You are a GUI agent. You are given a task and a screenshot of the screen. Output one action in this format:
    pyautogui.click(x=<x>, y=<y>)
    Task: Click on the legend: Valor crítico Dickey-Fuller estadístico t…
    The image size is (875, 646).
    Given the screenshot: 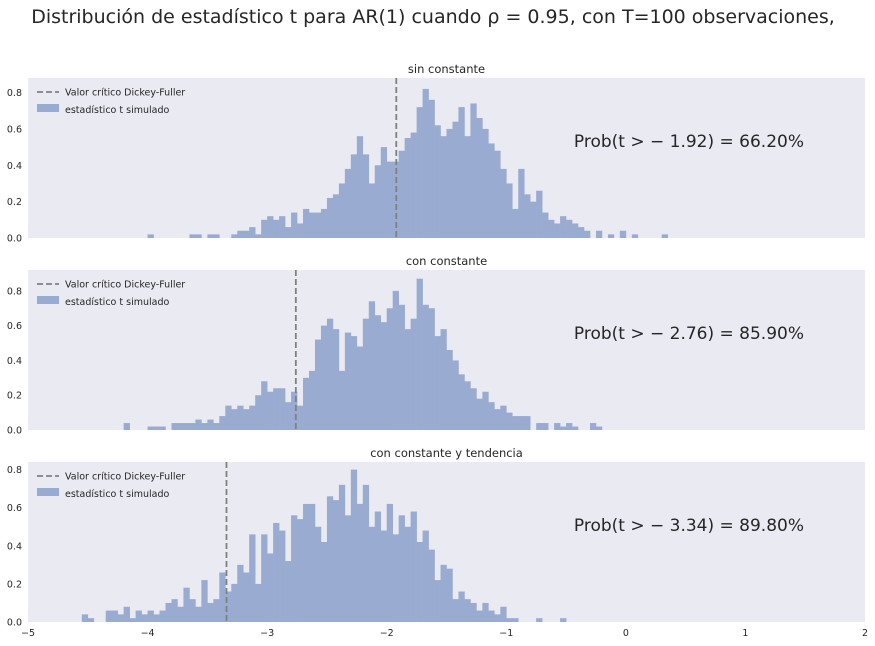 What is the action you would take?
    pyautogui.click(x=111, y=486)
    